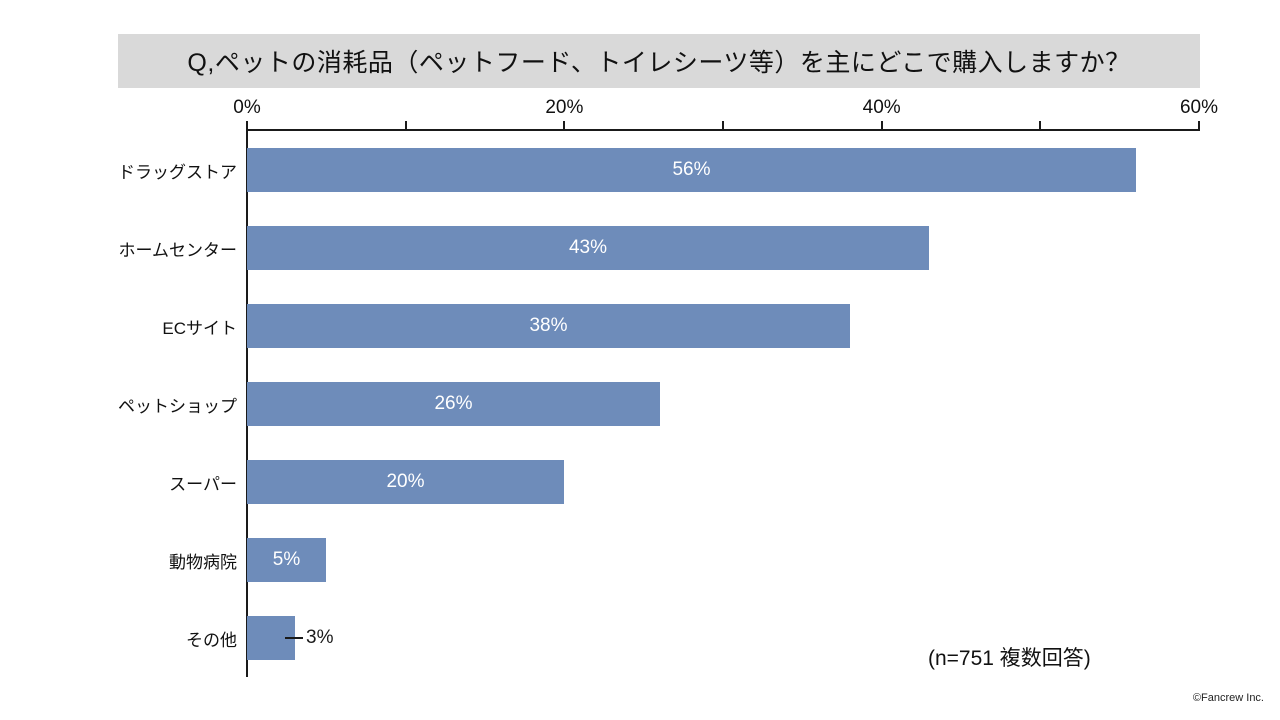 This screenshot has width=1280, height=720. What do you see at coordinates (203, 484) in the screenshot?
I see `category-label: スーパー` at bounding box center [203, 484].